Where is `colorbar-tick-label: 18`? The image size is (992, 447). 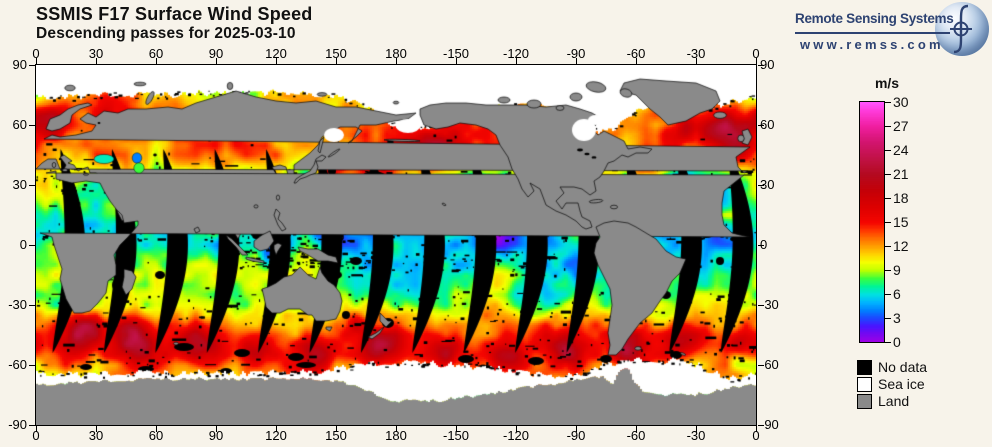 colorbar-tick-label: 18 is located at coordinates (901, 198).